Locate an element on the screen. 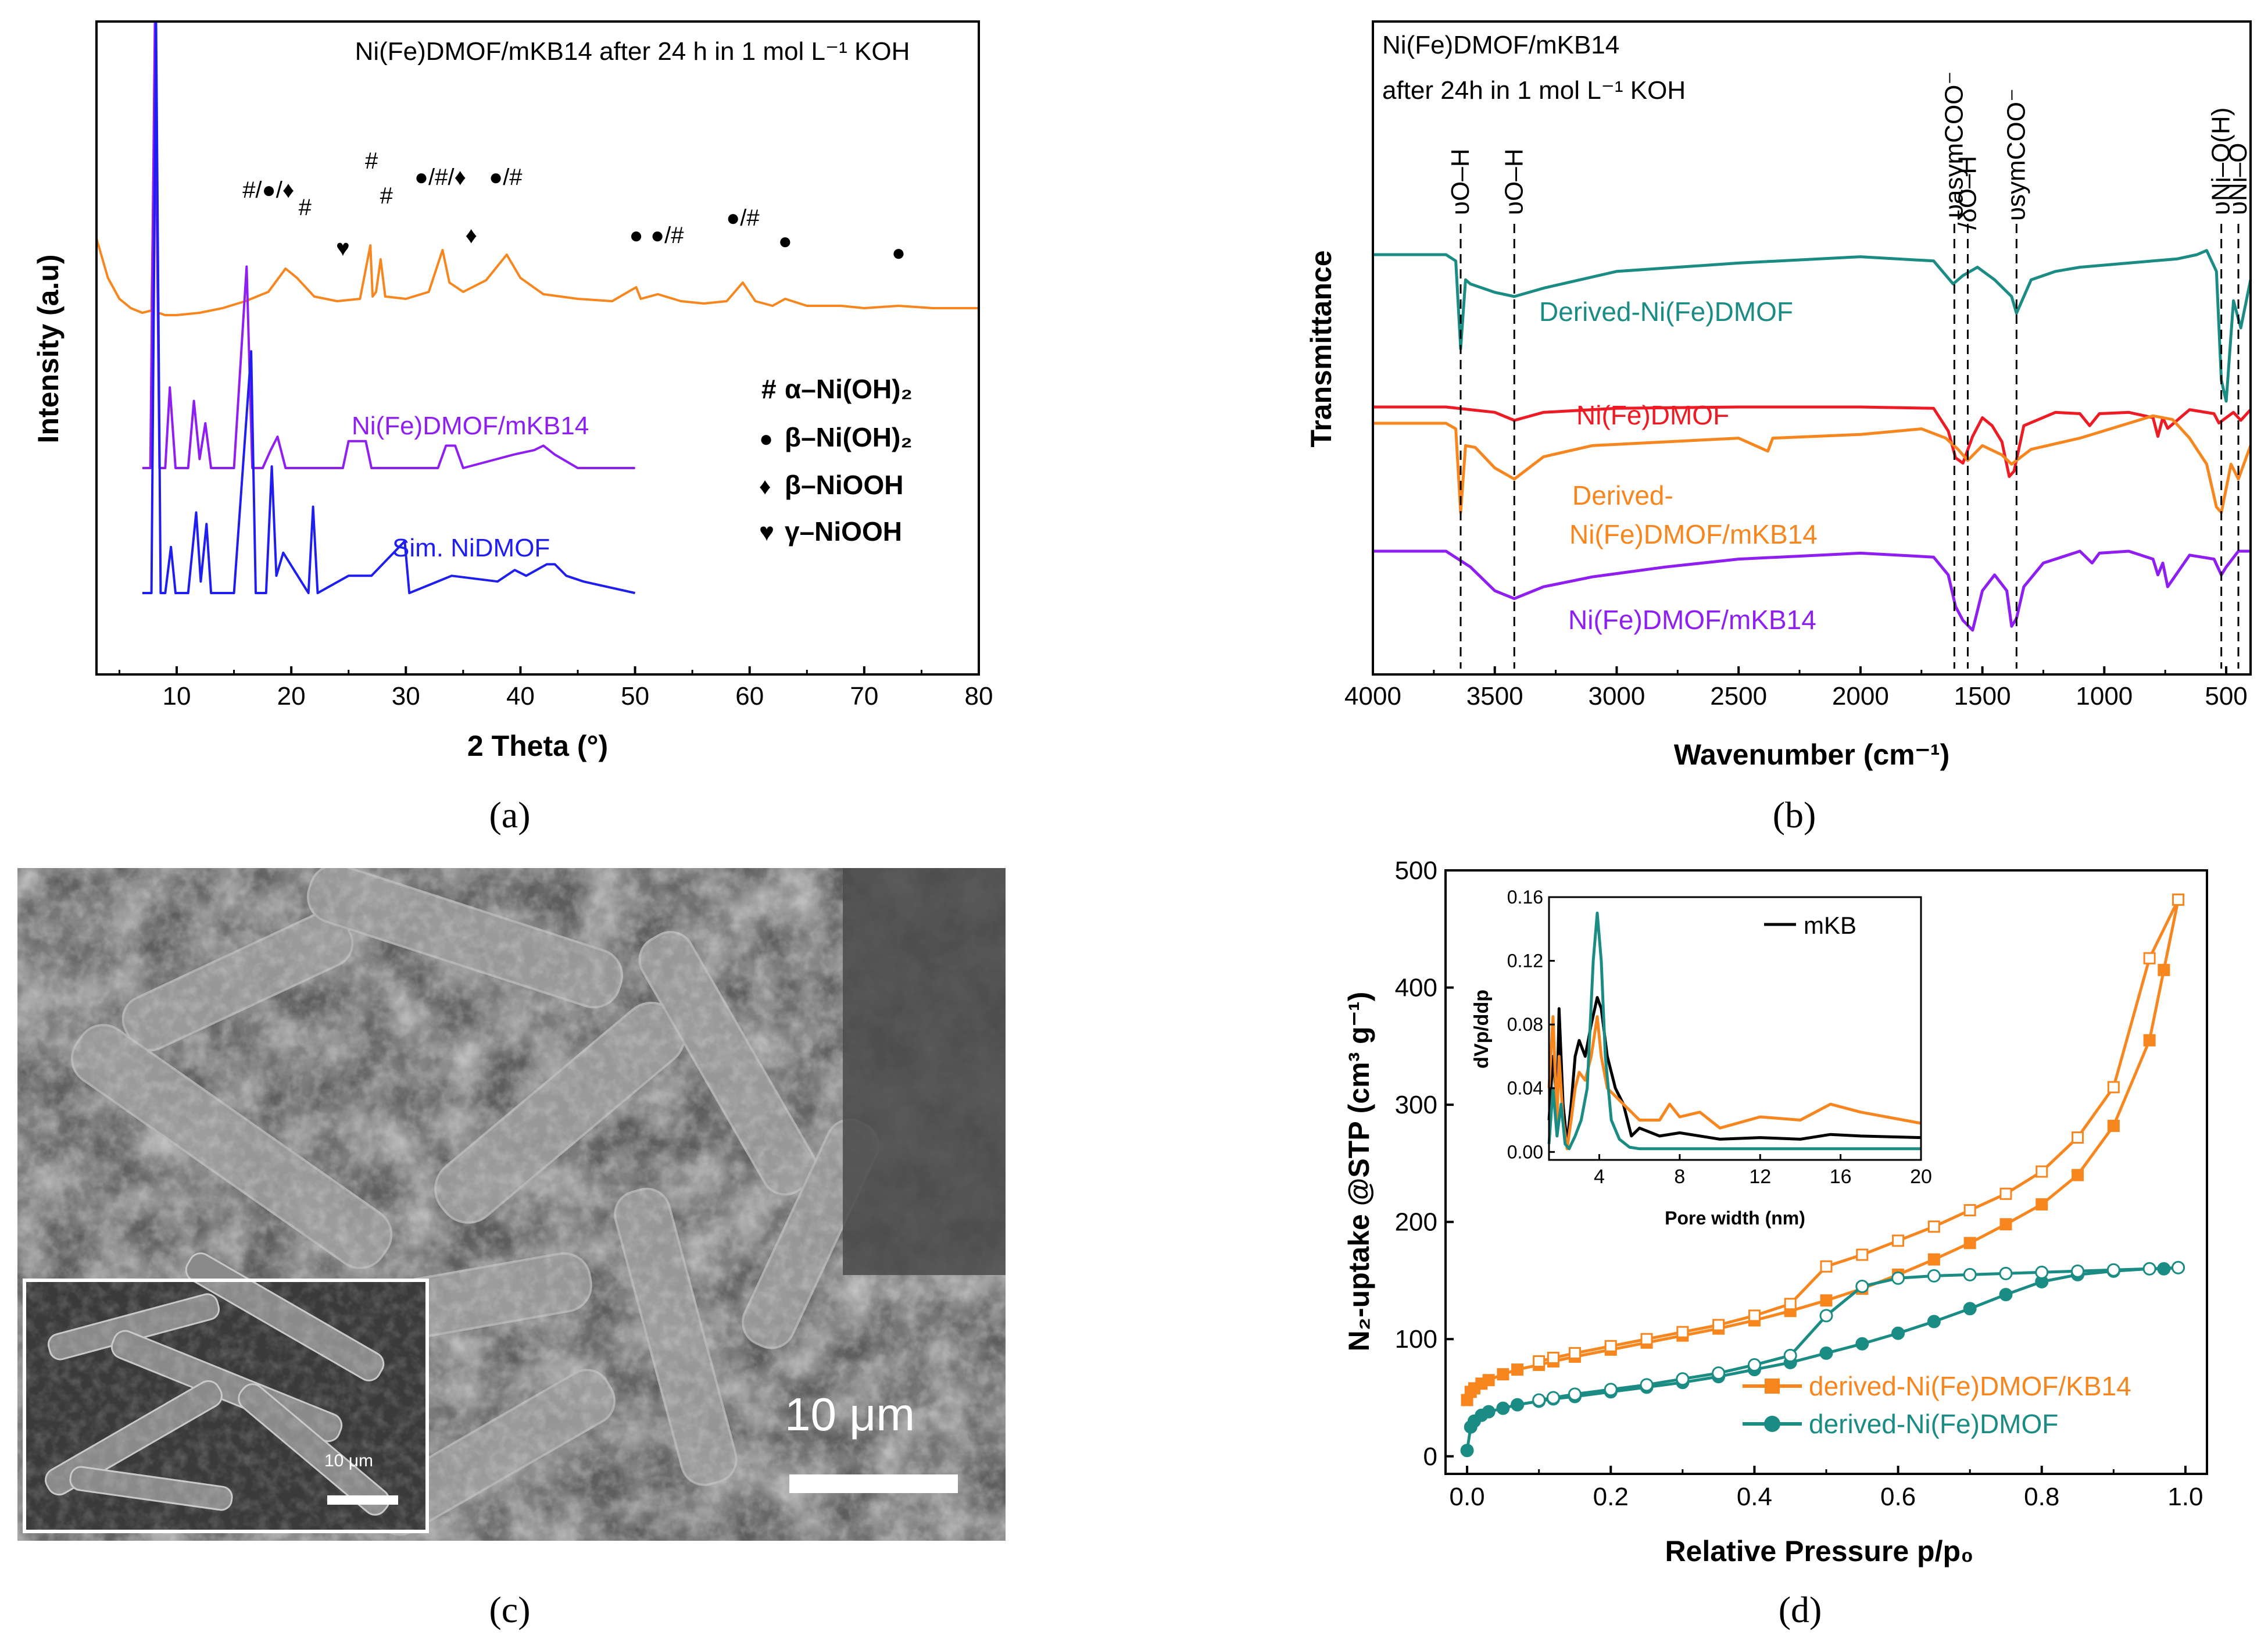  legend-marker-dmof is located at coordinates (1772, 1424).